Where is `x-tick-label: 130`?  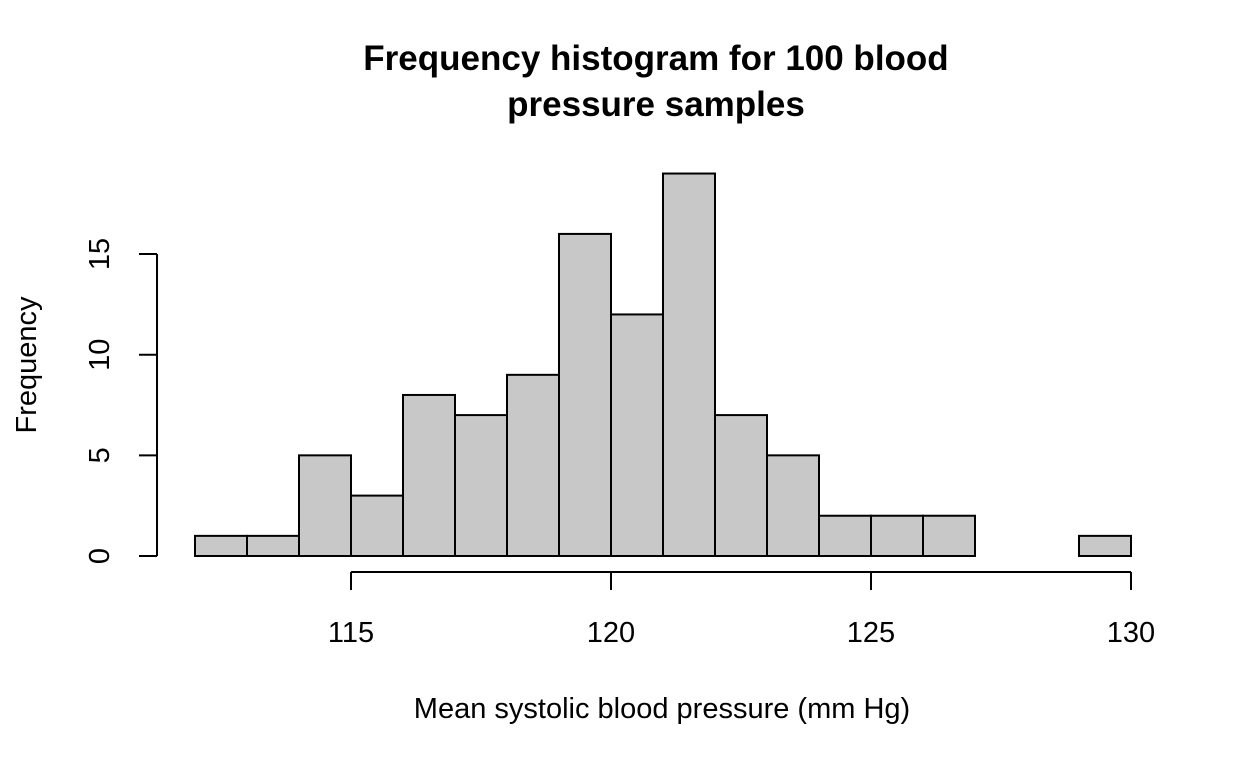
x-tick-label: 130 is located at coordinates (1131, 633).